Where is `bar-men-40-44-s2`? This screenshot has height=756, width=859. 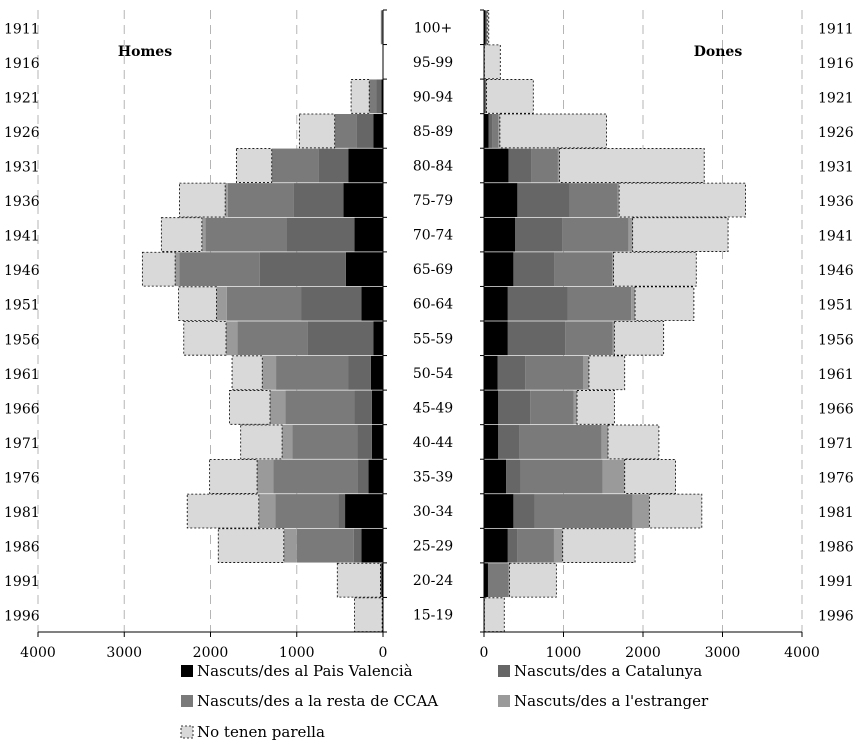
bar-men-40-44-s2 is located at coordinates (325, 442).